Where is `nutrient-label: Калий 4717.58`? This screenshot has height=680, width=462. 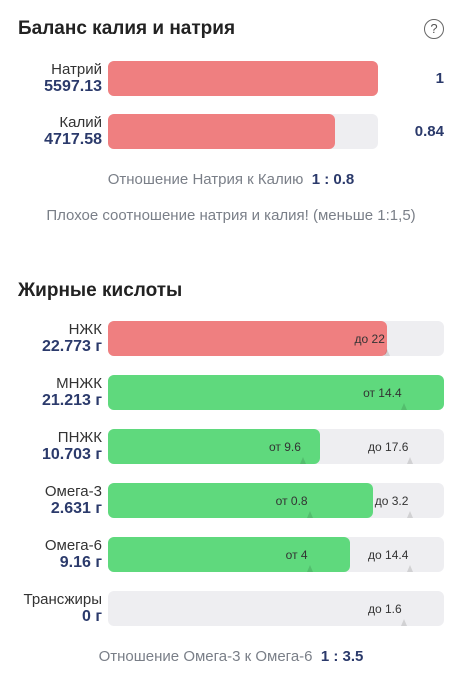
nutrient-label: Калий 4717.58 is located at coordinates (73, 131).